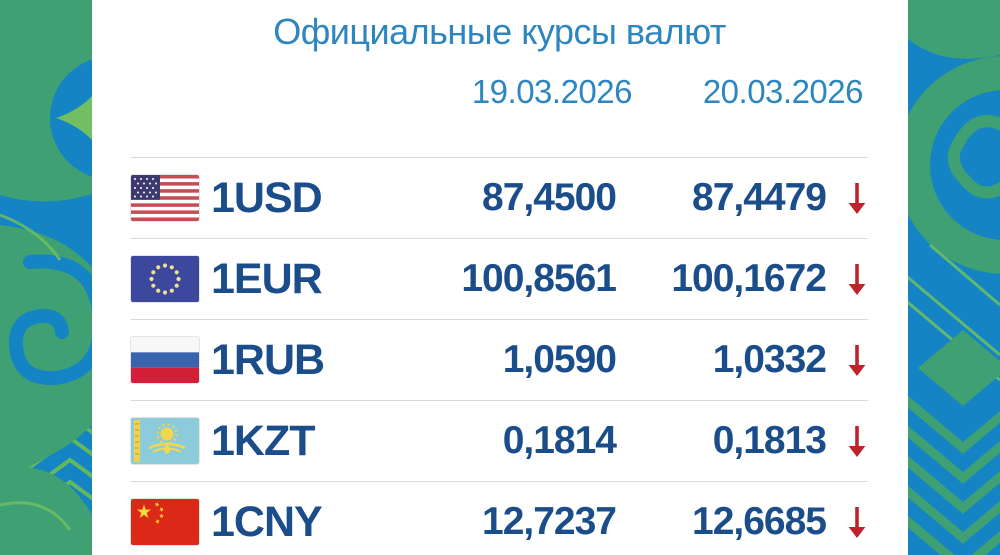 The image size is (1000, 555). I want to click on currency-code: 1KZT, so click(263, 440).